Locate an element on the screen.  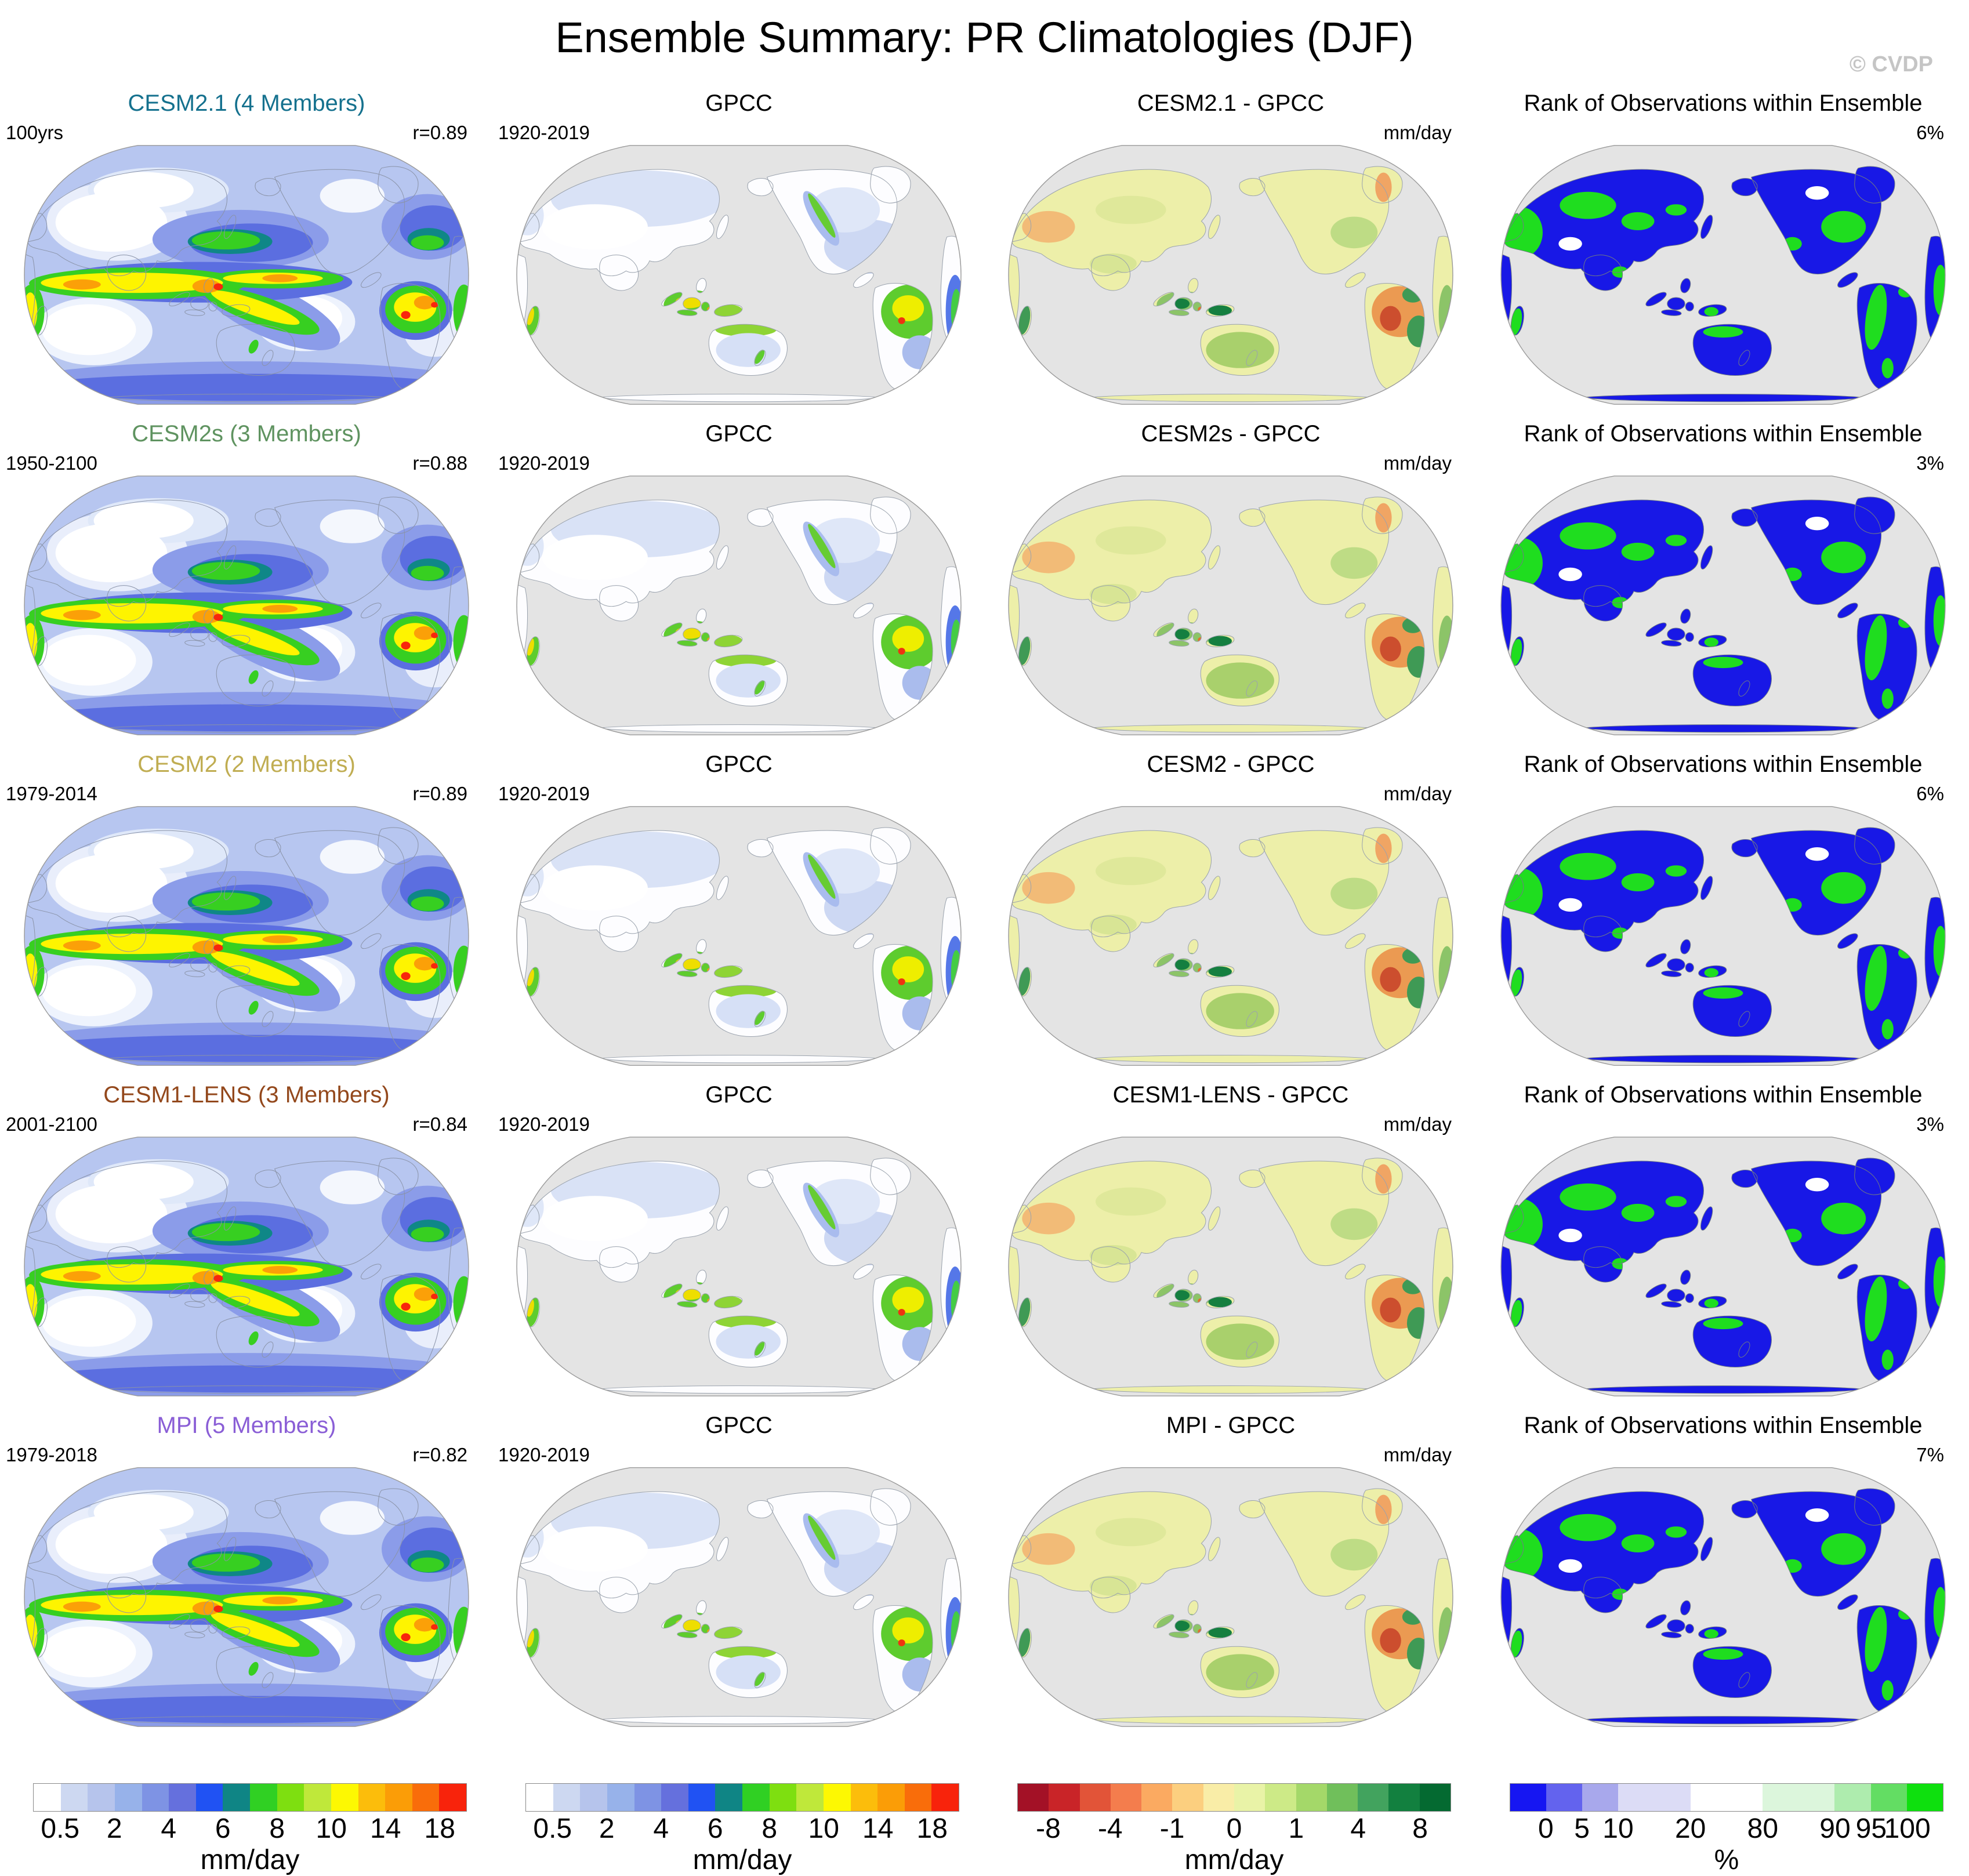
map-model-row5 is located at coordinates (247, 1597).